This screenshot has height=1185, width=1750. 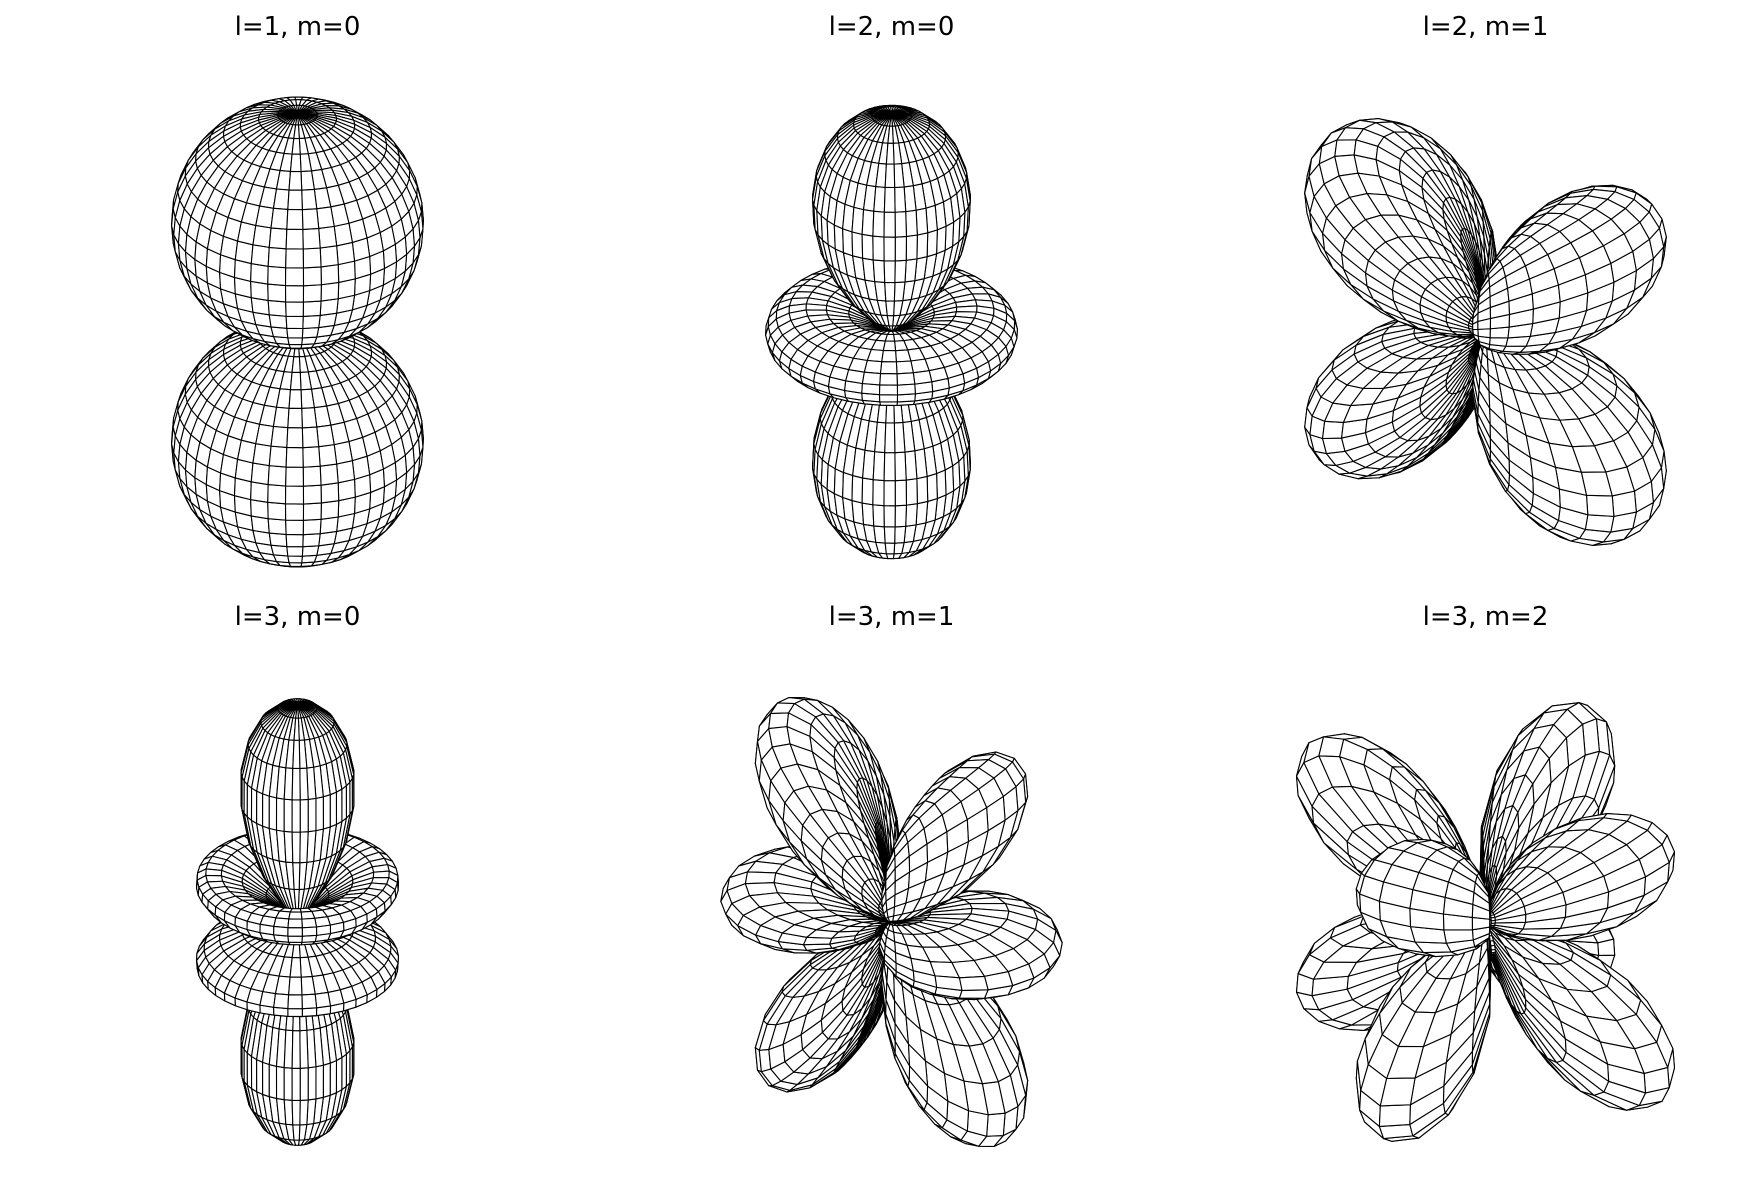 I want to click on panel-title: l=1, m=0, so click(x=297, y=27).